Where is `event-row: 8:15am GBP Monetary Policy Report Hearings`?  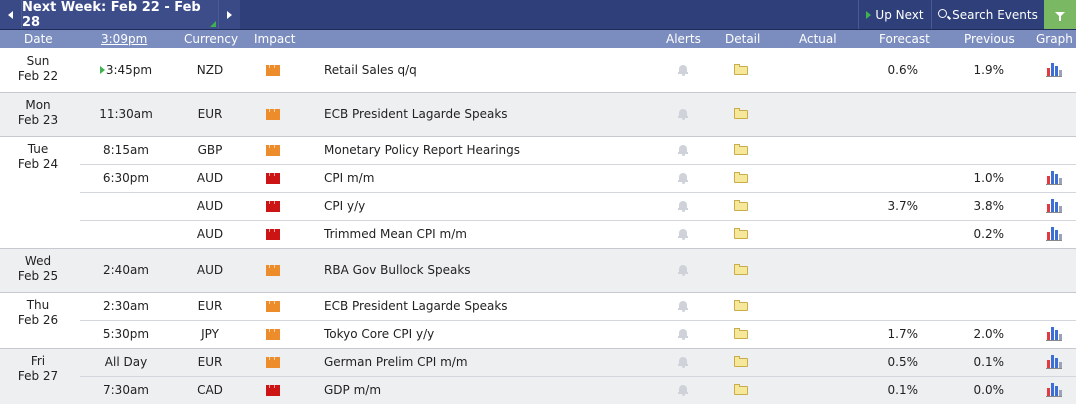 event-row: 8:15am GBP Monetary Policy Report Hearings is located at coordinates (578, 150).